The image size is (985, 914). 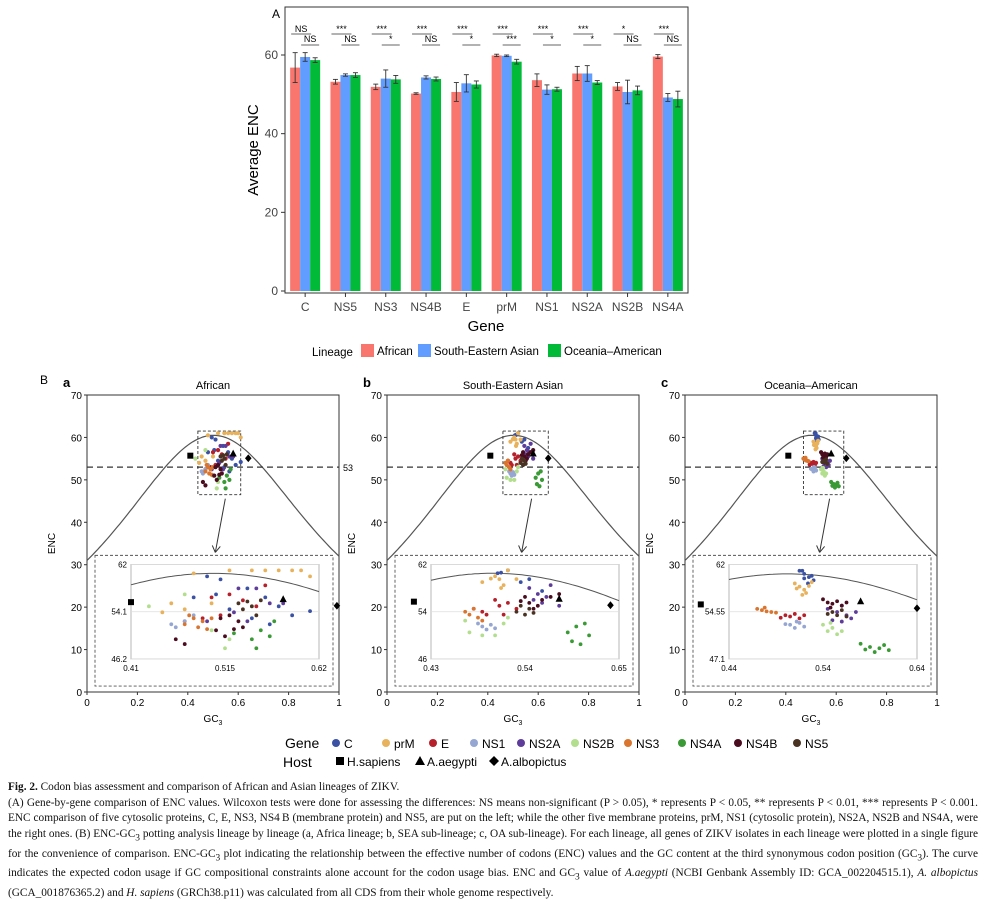 I want to click on subplot-title: South-Eastern Asian, so click(x=513, y=386).